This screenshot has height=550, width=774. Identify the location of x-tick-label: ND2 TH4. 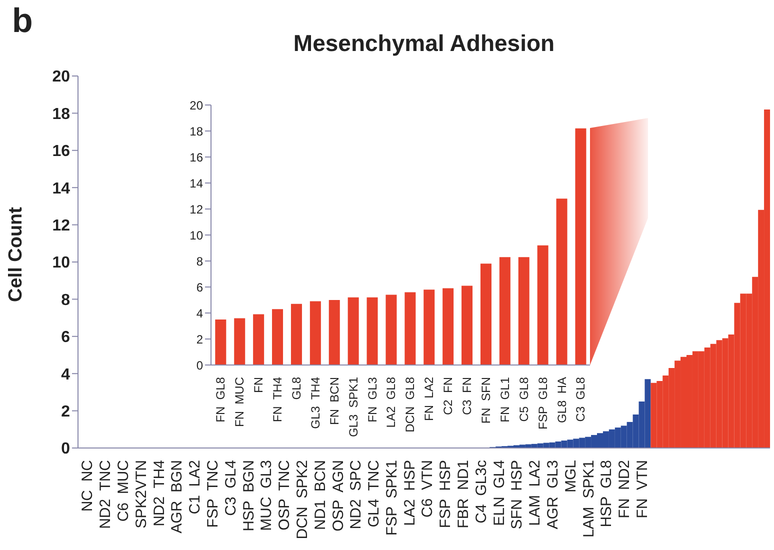
(159, 493).